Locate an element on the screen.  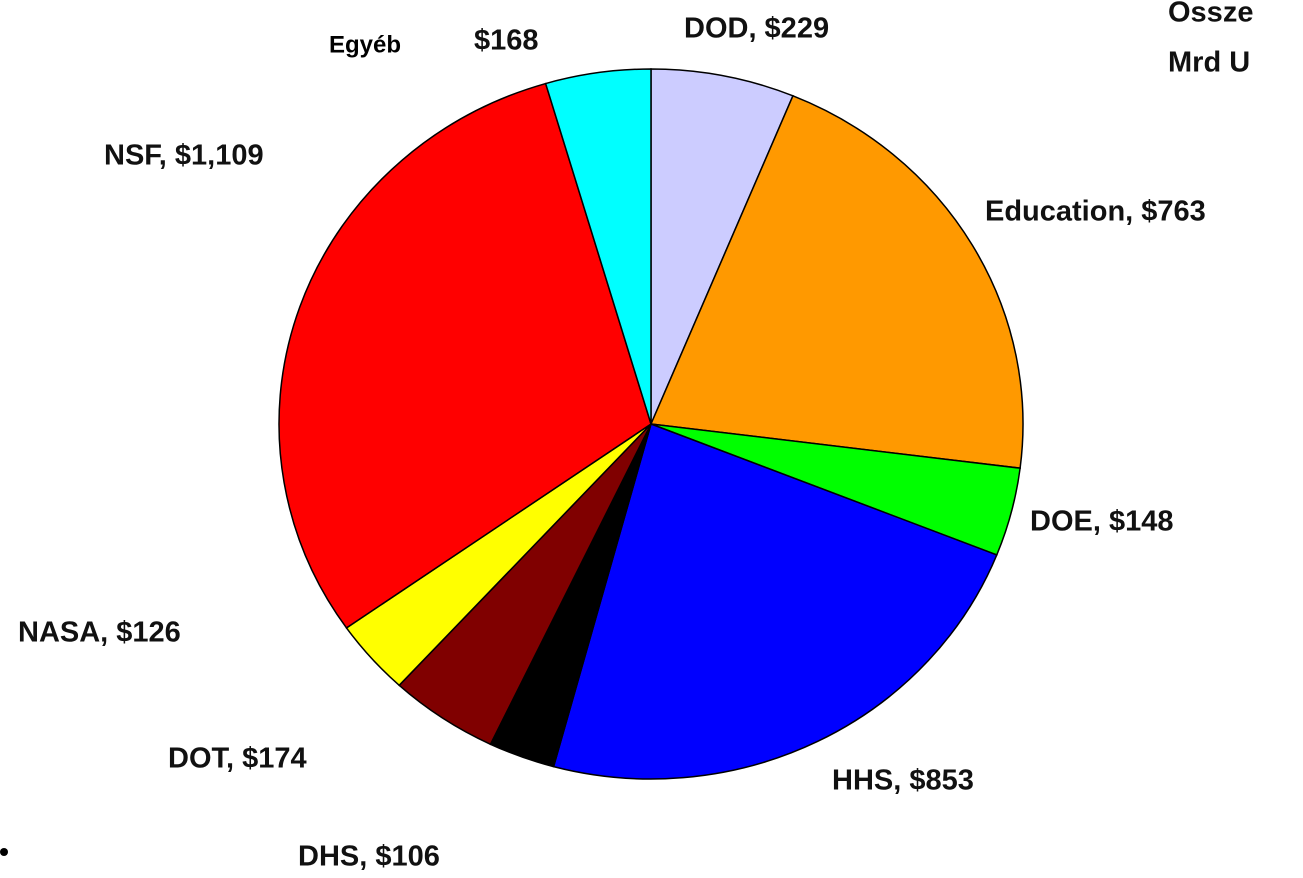
slice-label: NSF, $1,109 is located at coordinates (184, 156).